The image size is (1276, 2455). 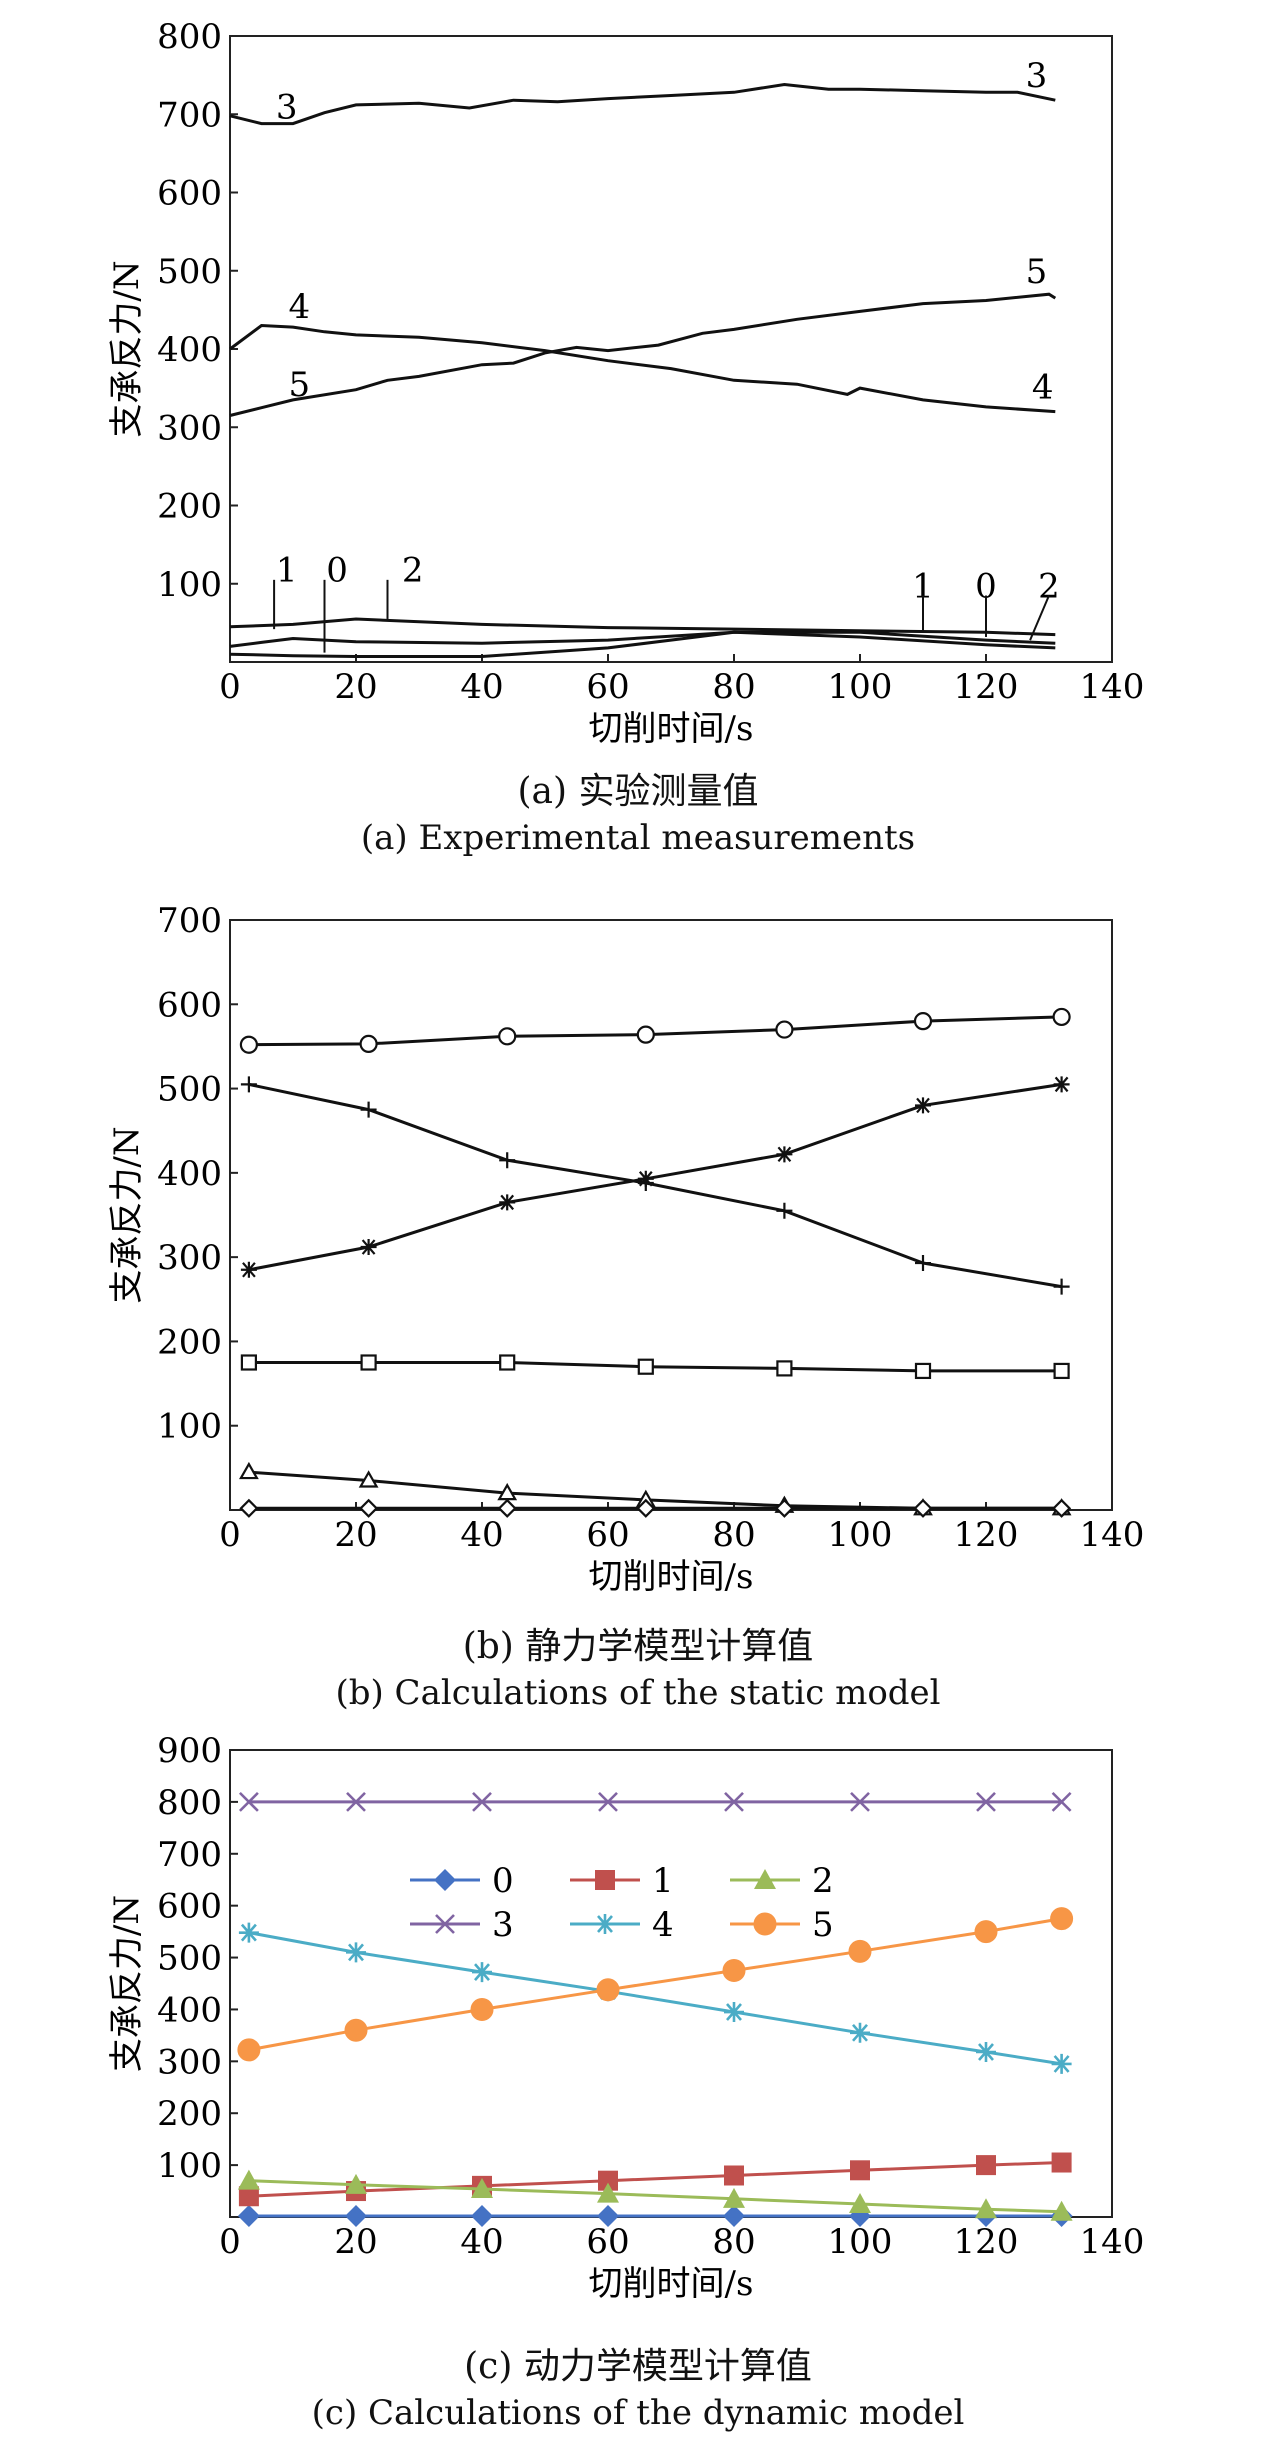 I want to click on chart-b-y-tick-label: 300, so click(x=189, y=1258).